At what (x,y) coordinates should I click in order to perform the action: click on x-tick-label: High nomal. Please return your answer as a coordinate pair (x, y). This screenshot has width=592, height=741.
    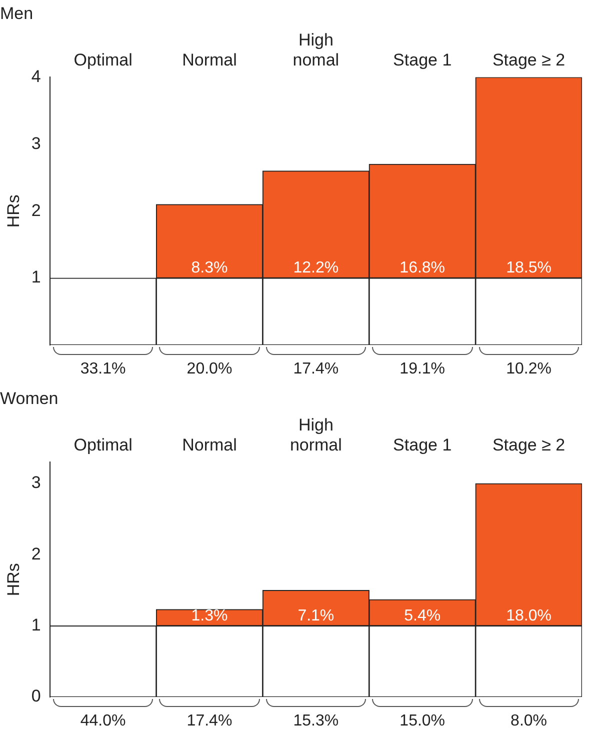
    Looking at the image, I should click on (316, 50).